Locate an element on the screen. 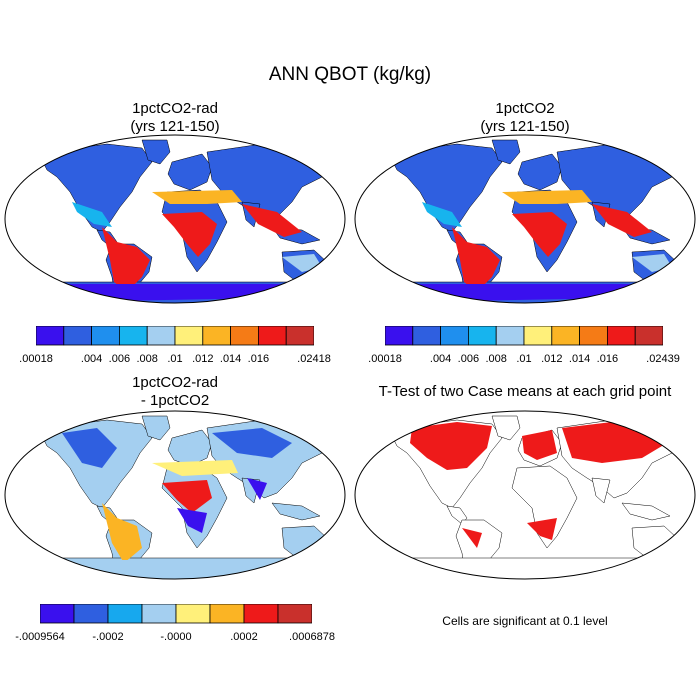 The height and width of the screenshot is (700, 700). panel-3-title: 1pctCO2-rad - 1pctCO2 is located at coordinates (175, 392).